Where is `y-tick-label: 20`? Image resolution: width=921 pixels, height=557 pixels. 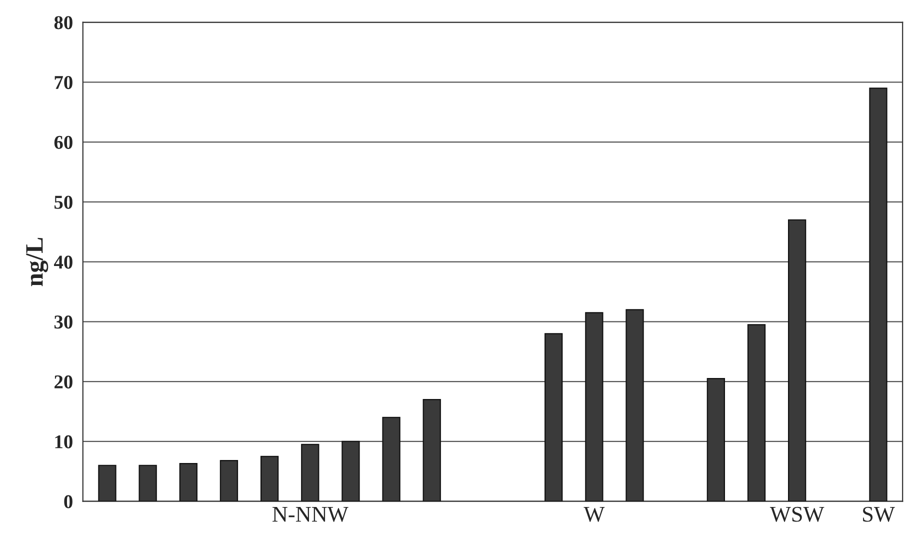
y-tick-label: 20 is located at coordinates (63, 381).